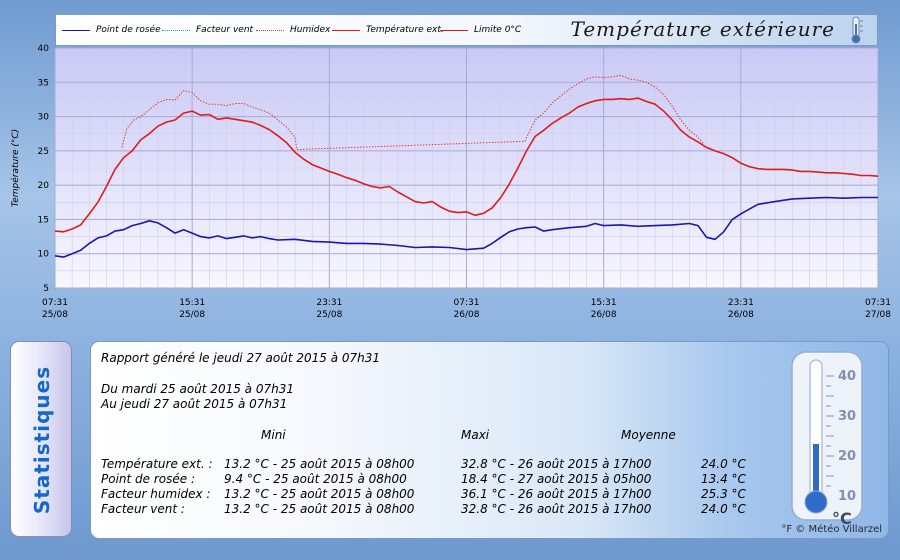 This screenshot has height=560, width=900. What do you see at coordinates (878, 315) in the screenshot?
I see `x-tick-label: 27/08` at bounding box center [878, 315].